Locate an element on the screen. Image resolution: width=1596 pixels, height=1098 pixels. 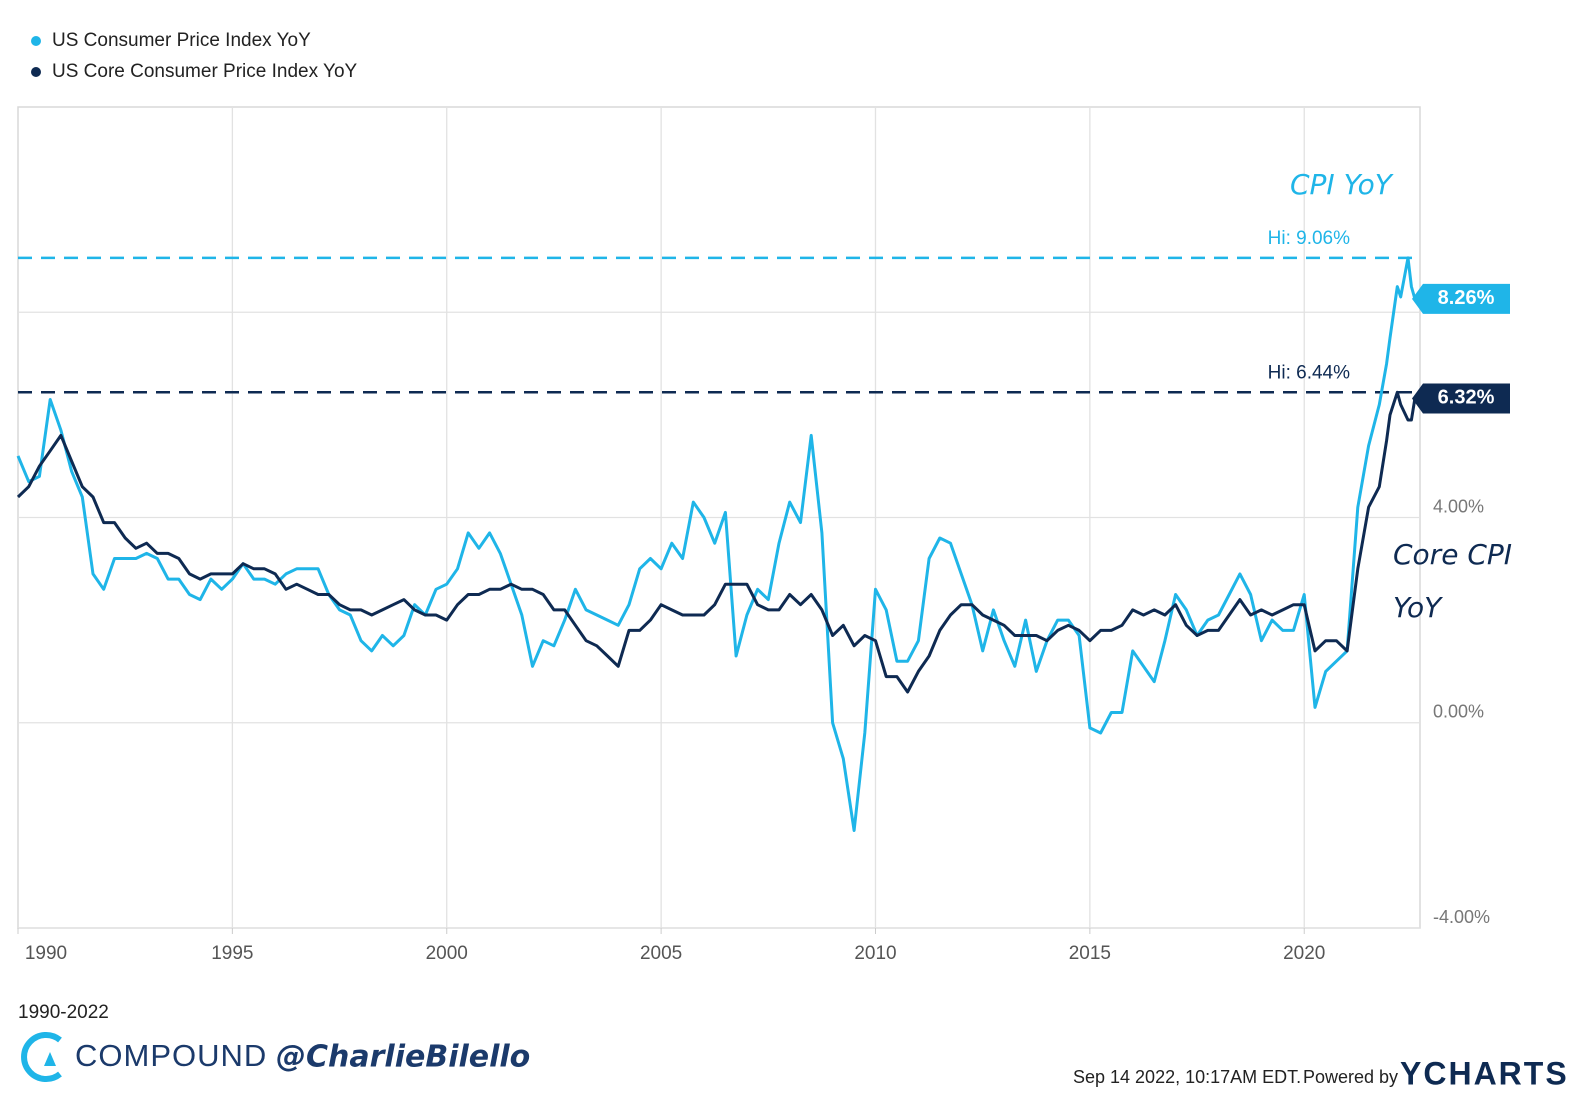
y-tick-label: -4.00% is located at coordinates (1461, 917).